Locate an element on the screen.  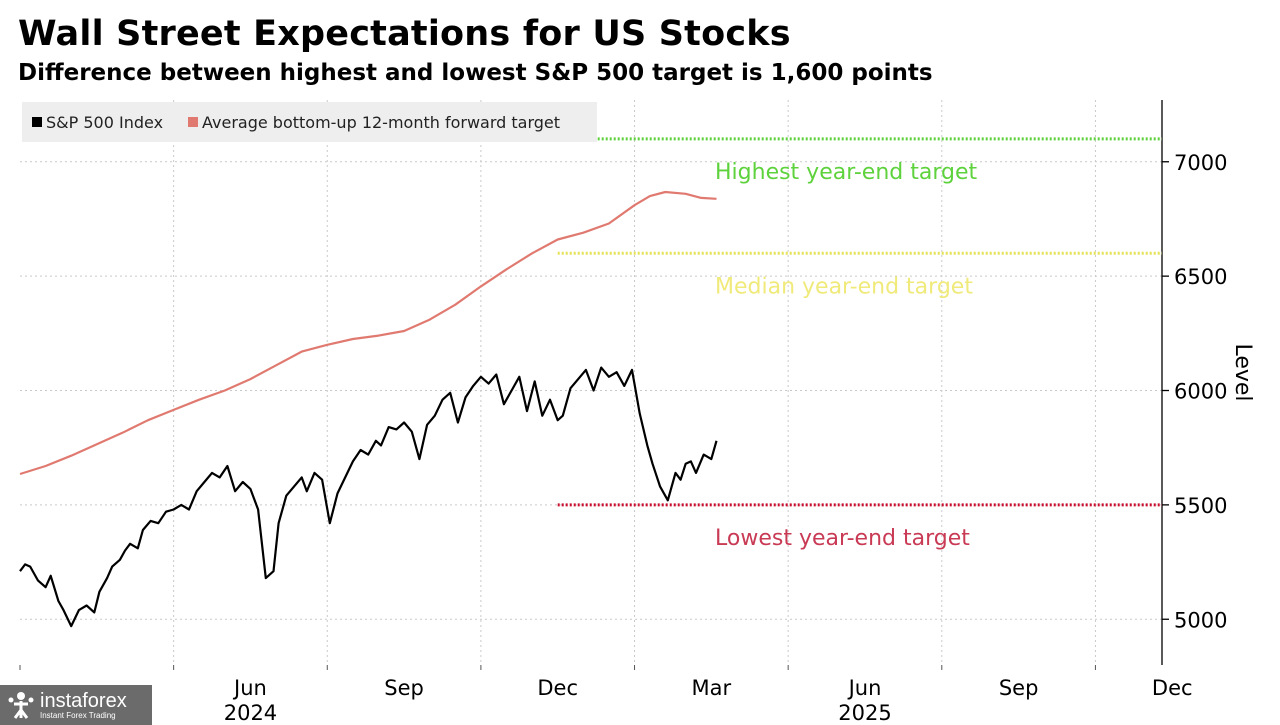
chart-title: Wall Street Expectations for US Stocks is located at coordinates (404, 34).